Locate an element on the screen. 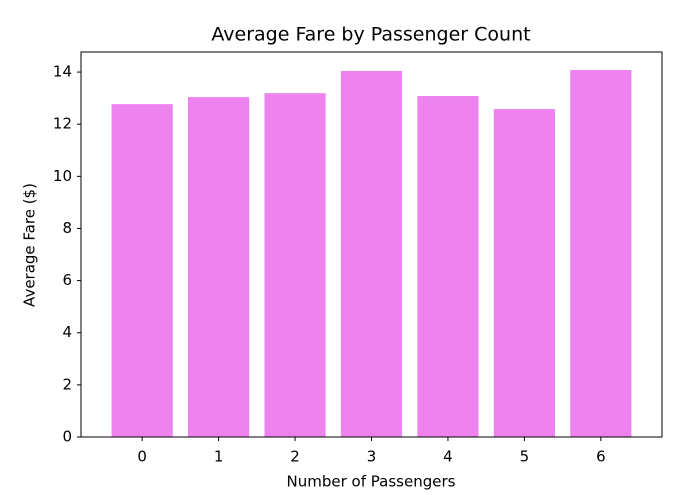 Image resolution: width=687 pixels, height=495 pixels. x-tick-label: 6 is located at coordinates (601, 457).